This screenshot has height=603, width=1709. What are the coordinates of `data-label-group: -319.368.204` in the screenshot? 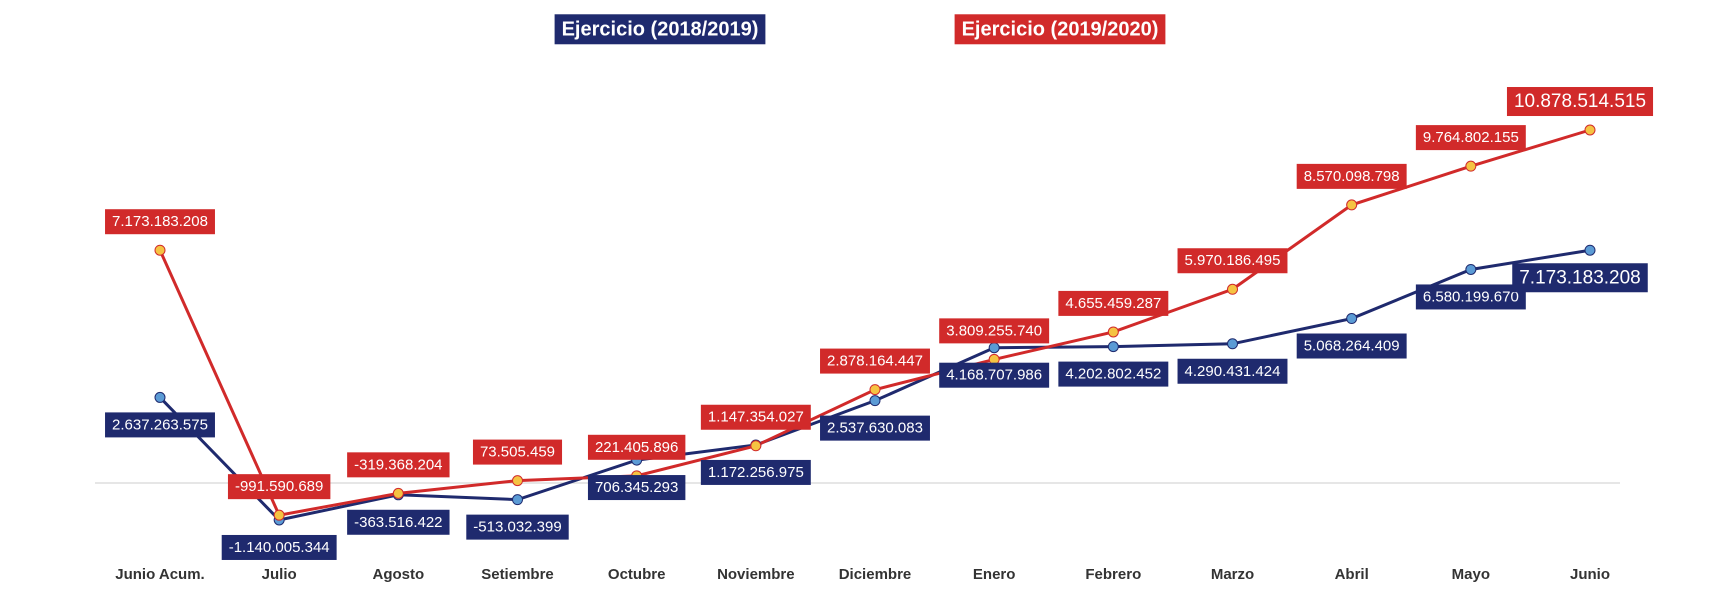 It's located at (398, 465).